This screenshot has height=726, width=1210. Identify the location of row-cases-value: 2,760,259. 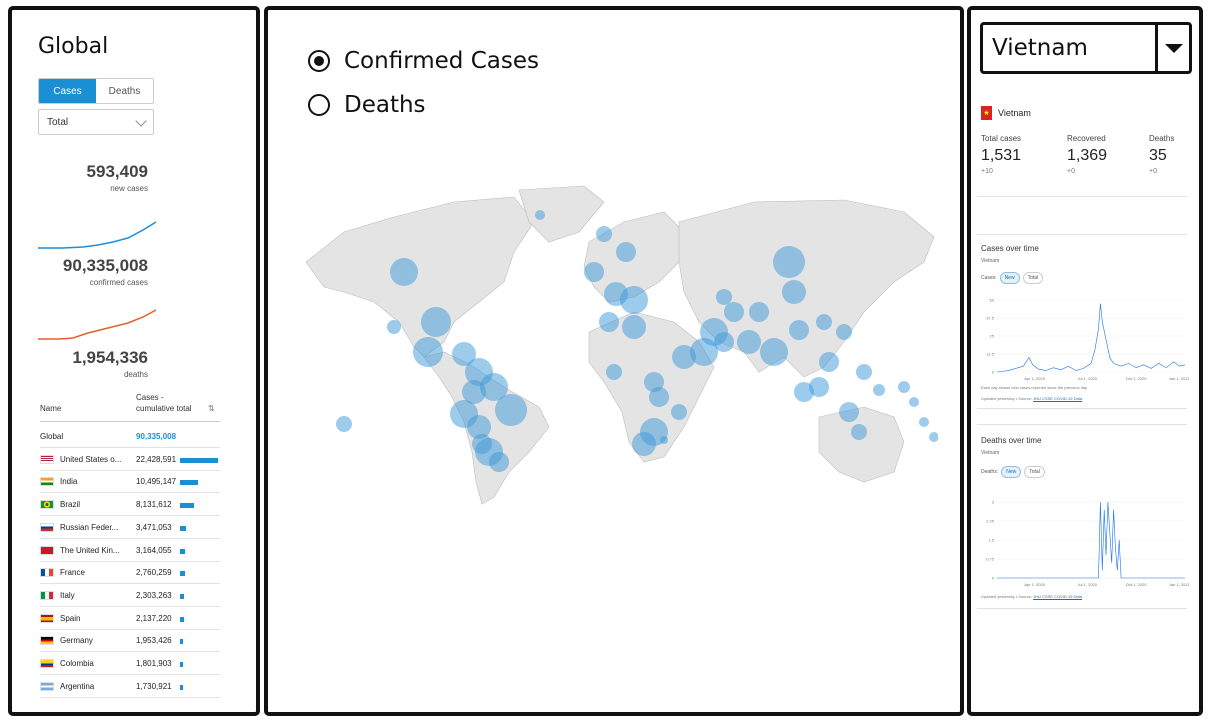
(154, 573).